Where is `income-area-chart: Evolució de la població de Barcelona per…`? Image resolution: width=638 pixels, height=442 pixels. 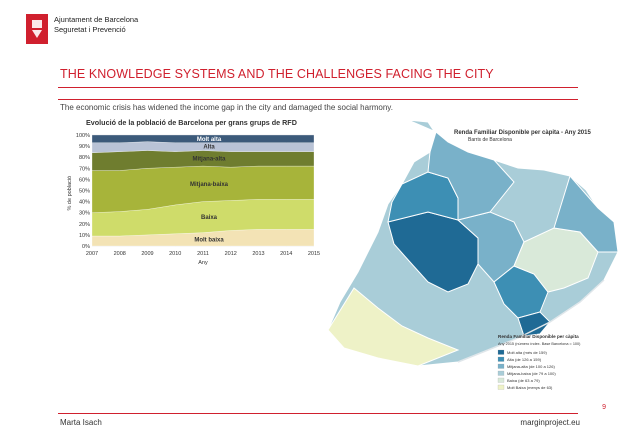 income-area-chart: Evolució de la població de Barcelona per… is located at coordinates (193, 191).